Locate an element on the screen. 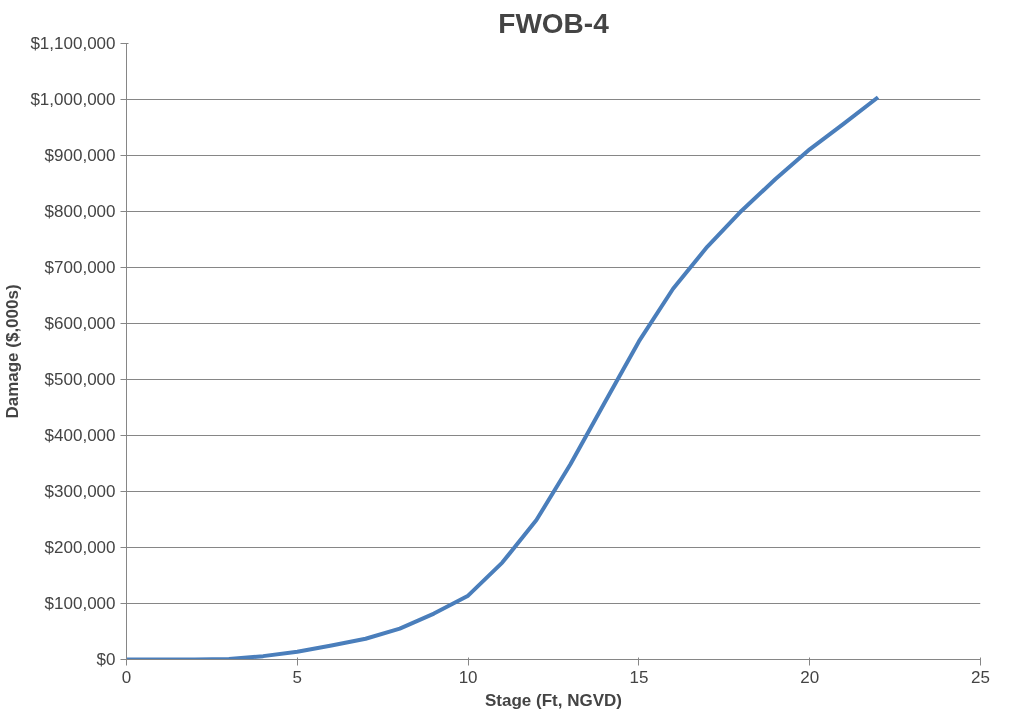 The width and height of the screenshot is (1030, 722). x-tick-label: 25 is located at coordinates (980, 677).